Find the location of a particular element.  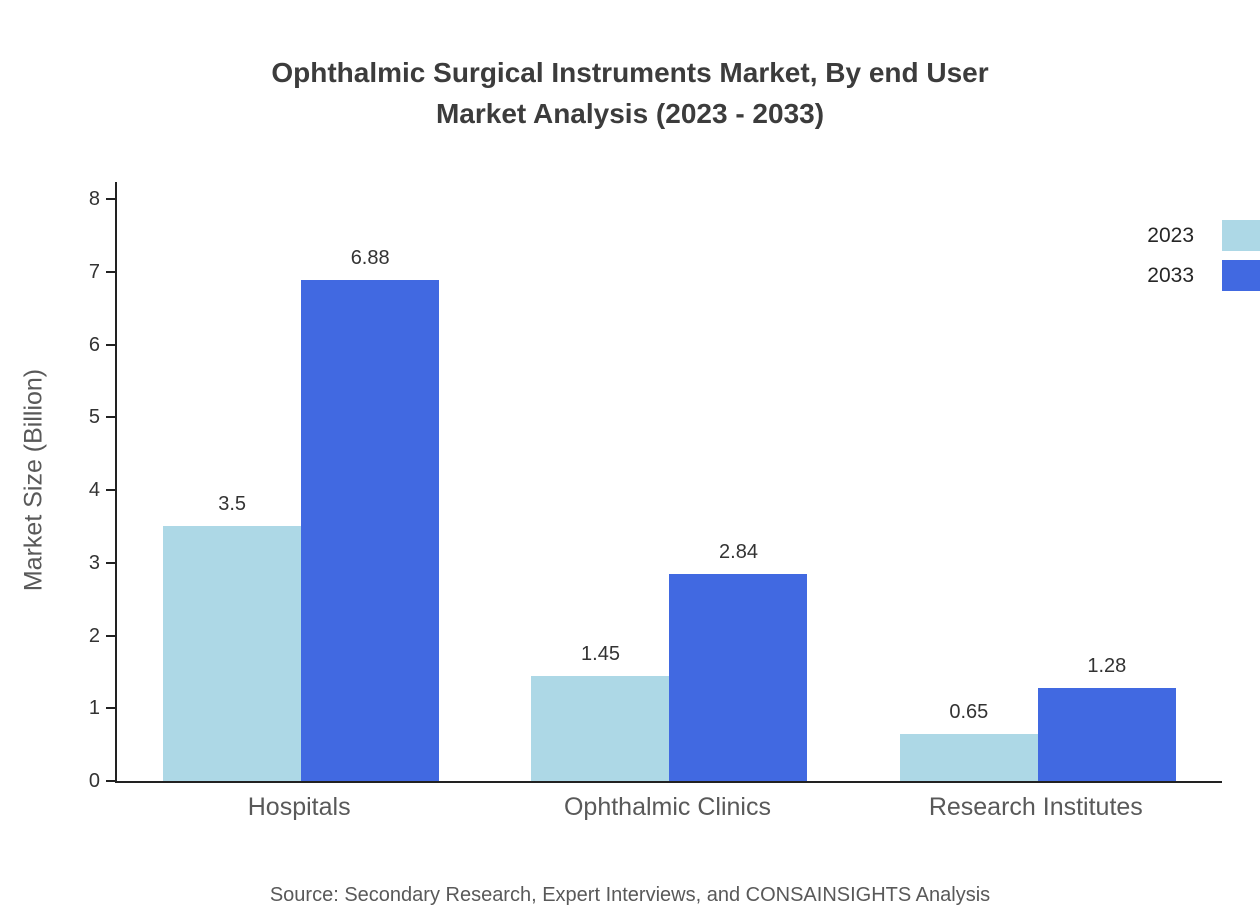

y-tick-label: 0 is located at coordinates (94, 781).